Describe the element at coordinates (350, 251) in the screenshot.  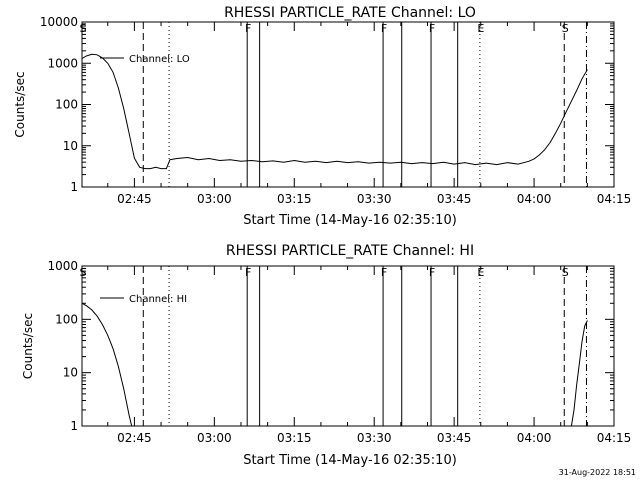
I see `chart-title: RHESSI PARTICLE_RATE Channel: HI` at that location.